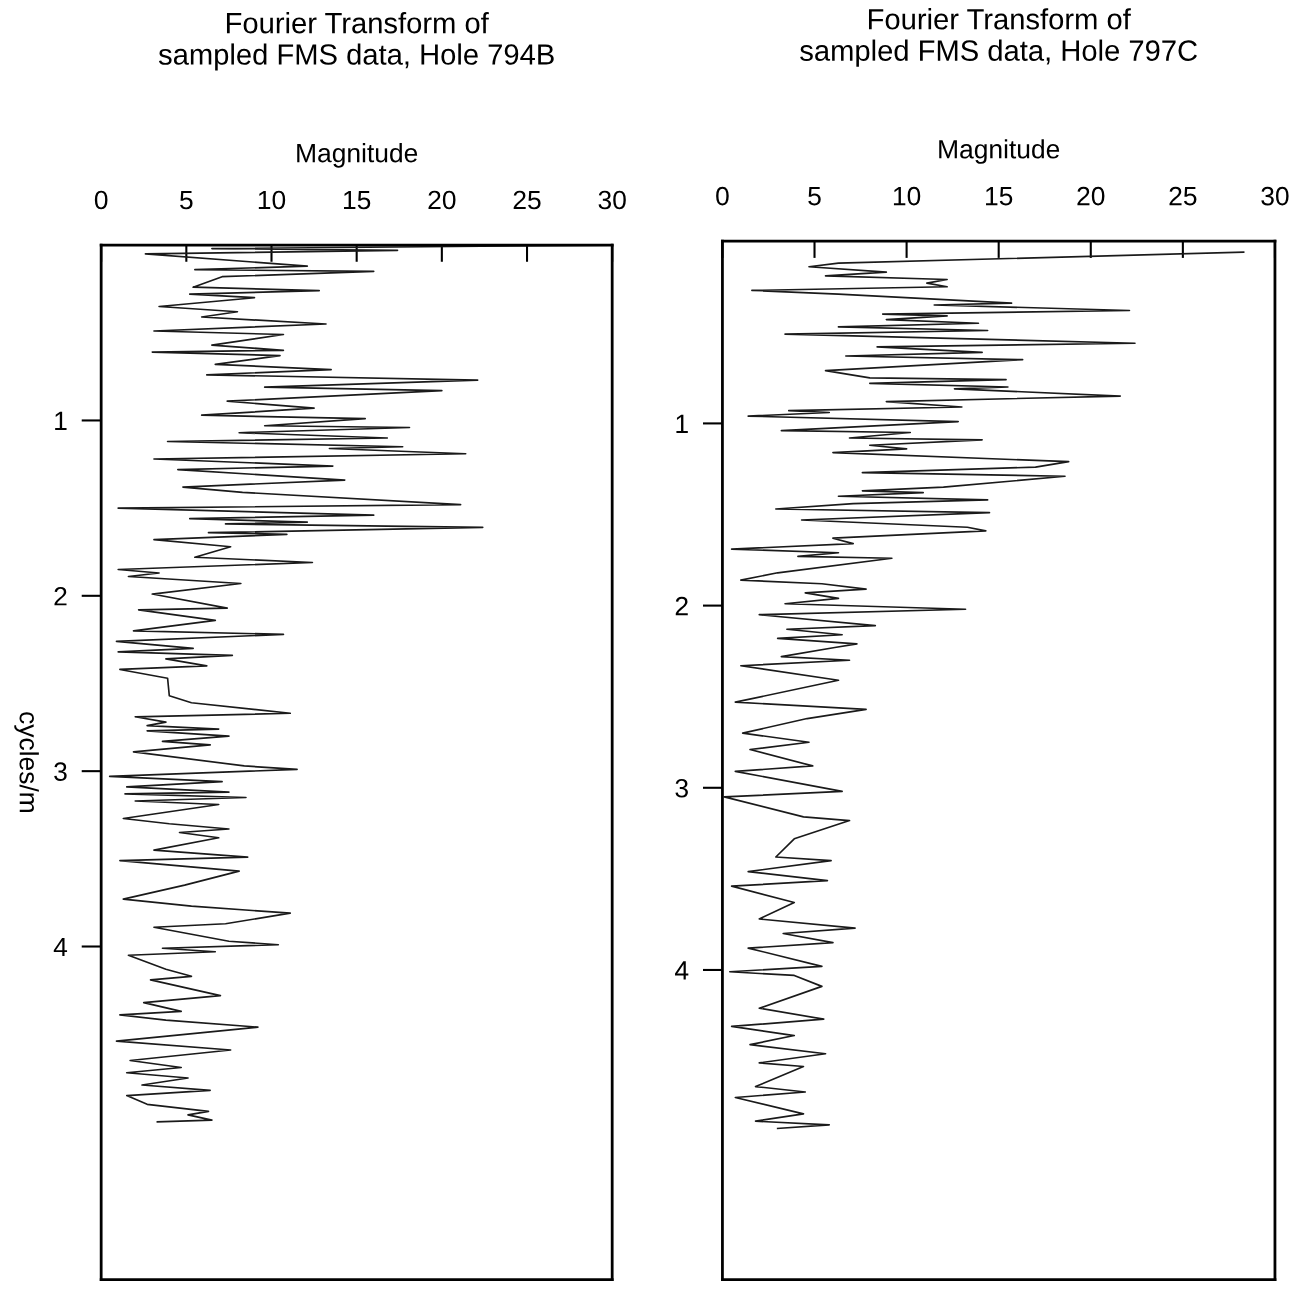 The image size is (1297, 1290). I want to click on chart-title: Fourier Transform of sampled FMS data, Hole 794B, so click(356, 41).